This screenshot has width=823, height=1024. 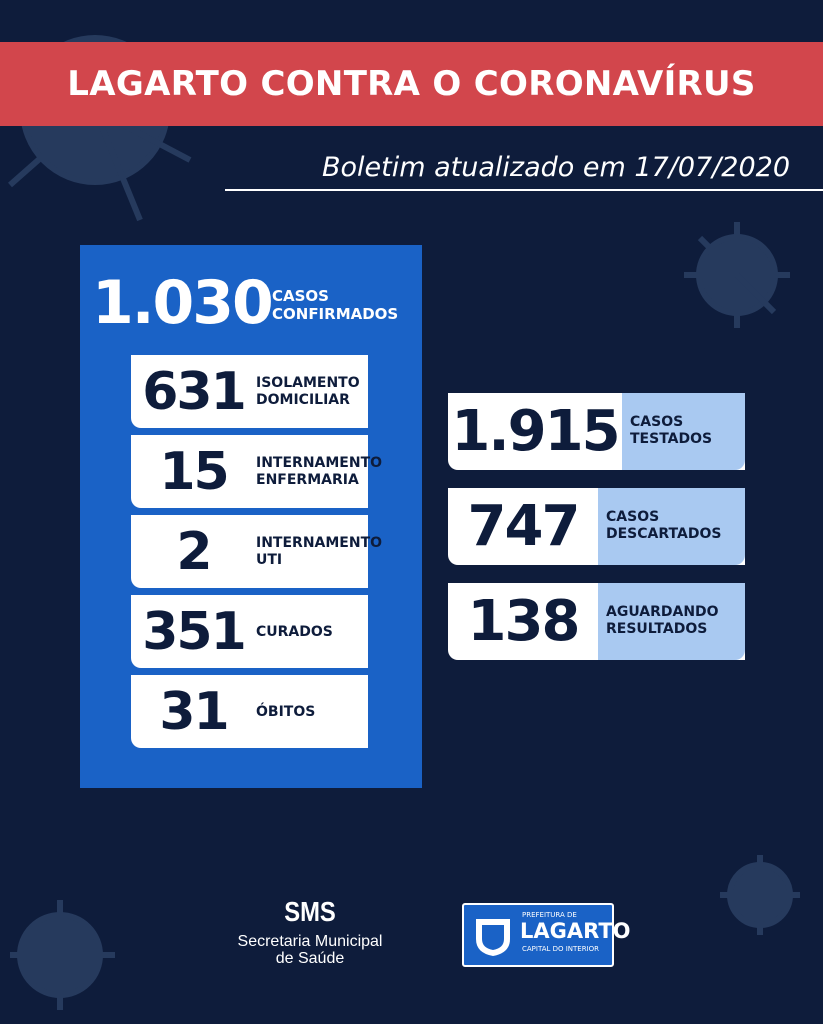 I want to click on secretaria-line: Secretaria Municipal, so click(x=310, y=941).